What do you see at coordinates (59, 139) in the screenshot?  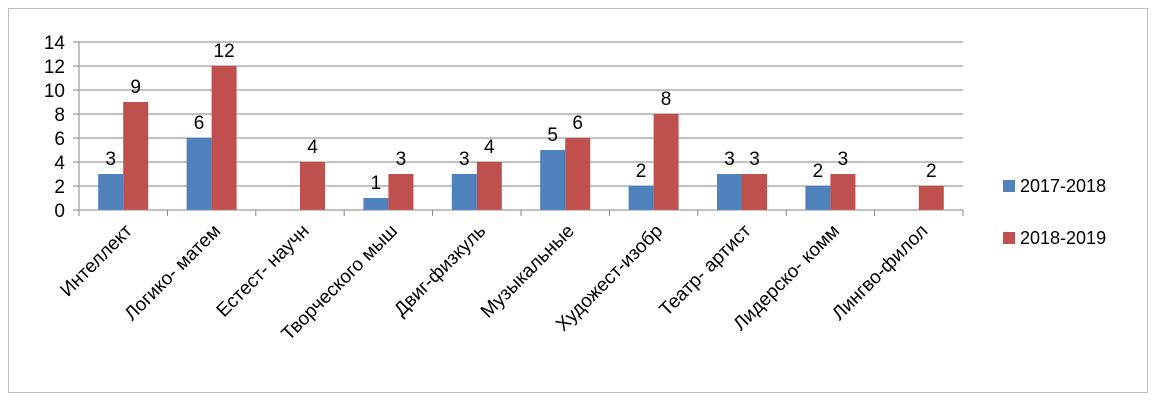 I see `y-tick-label: 6` at bounding box center [59, 139].